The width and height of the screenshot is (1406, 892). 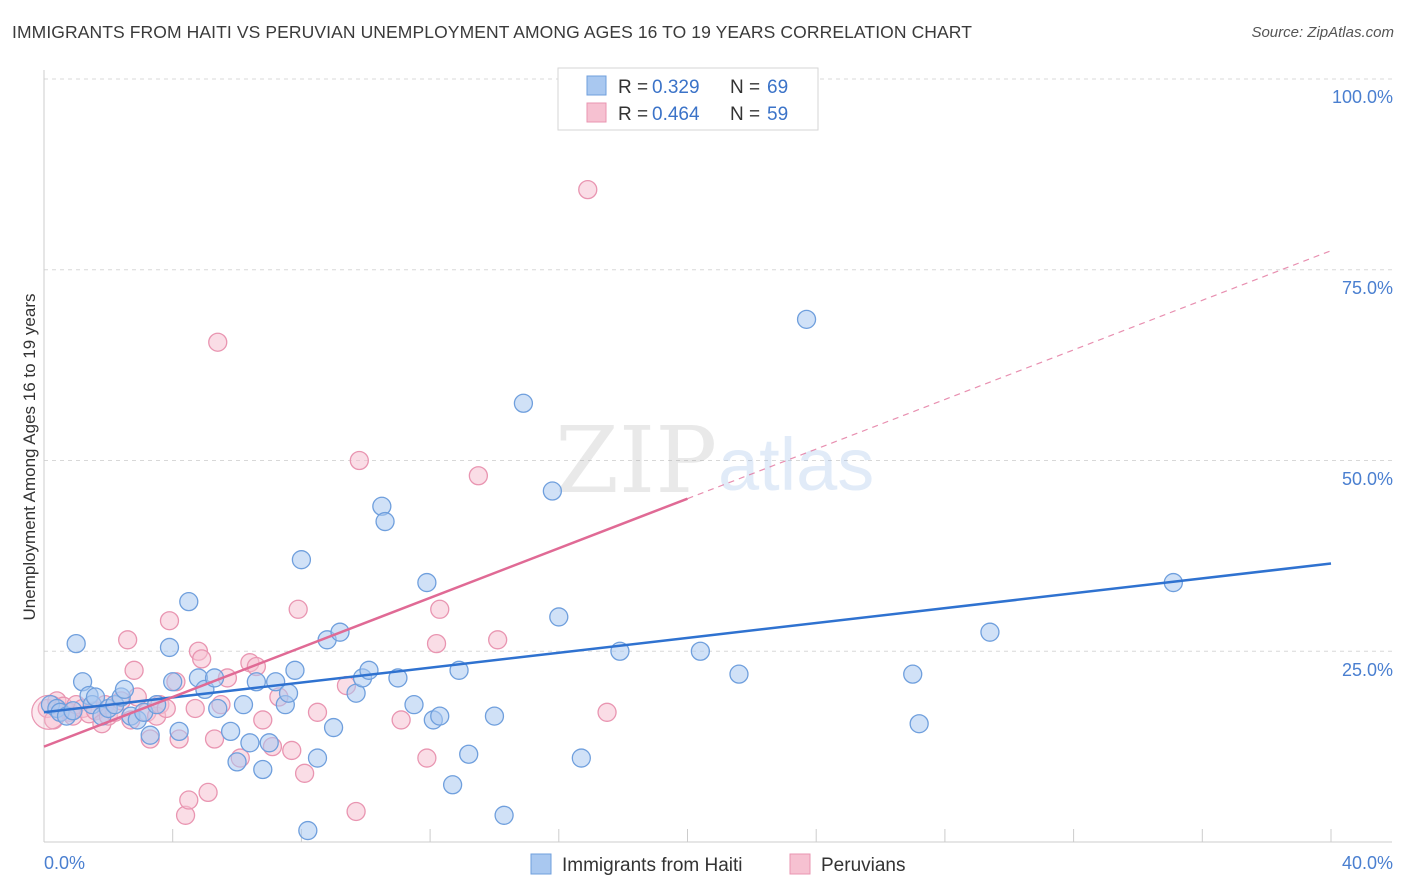 What do you see at coordinates (745, 114) in the screenshot?
I see `legend-n-label-peru: N =` at bounding box center [745, 114].